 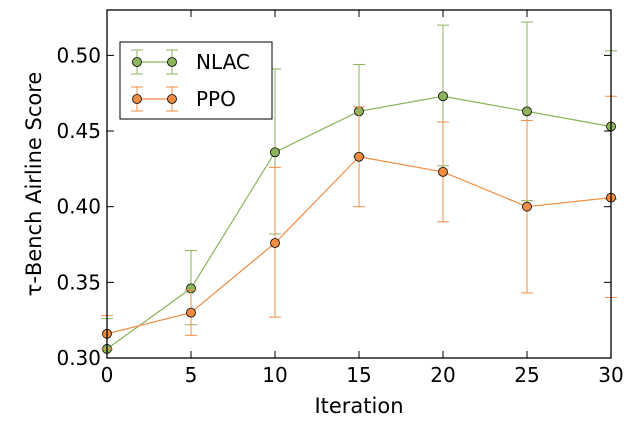 I want to click on legend-label: PPO, so click(x=216, y=99).